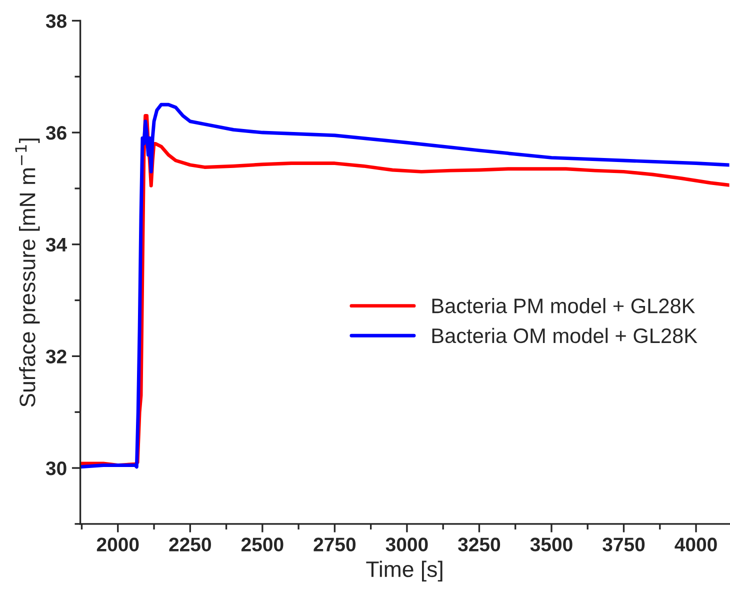 Image resolution: width=730 pixels, height=592 pixels. What do you see at coordinates (564, 306) in the screenshot?
I see `legend-label: Bacteria PM model + GL28K` at bounding box center [564, 306].